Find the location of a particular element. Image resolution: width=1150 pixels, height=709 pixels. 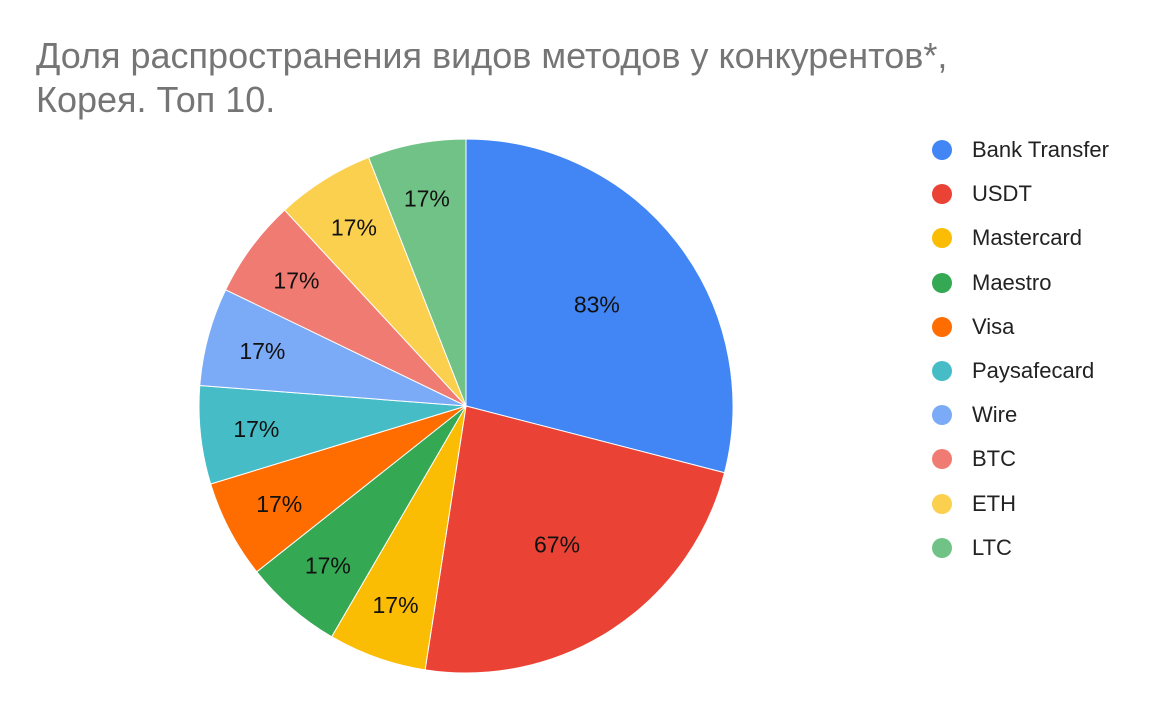

slice-label-eth: 17% is located at coordinates (354, 227).